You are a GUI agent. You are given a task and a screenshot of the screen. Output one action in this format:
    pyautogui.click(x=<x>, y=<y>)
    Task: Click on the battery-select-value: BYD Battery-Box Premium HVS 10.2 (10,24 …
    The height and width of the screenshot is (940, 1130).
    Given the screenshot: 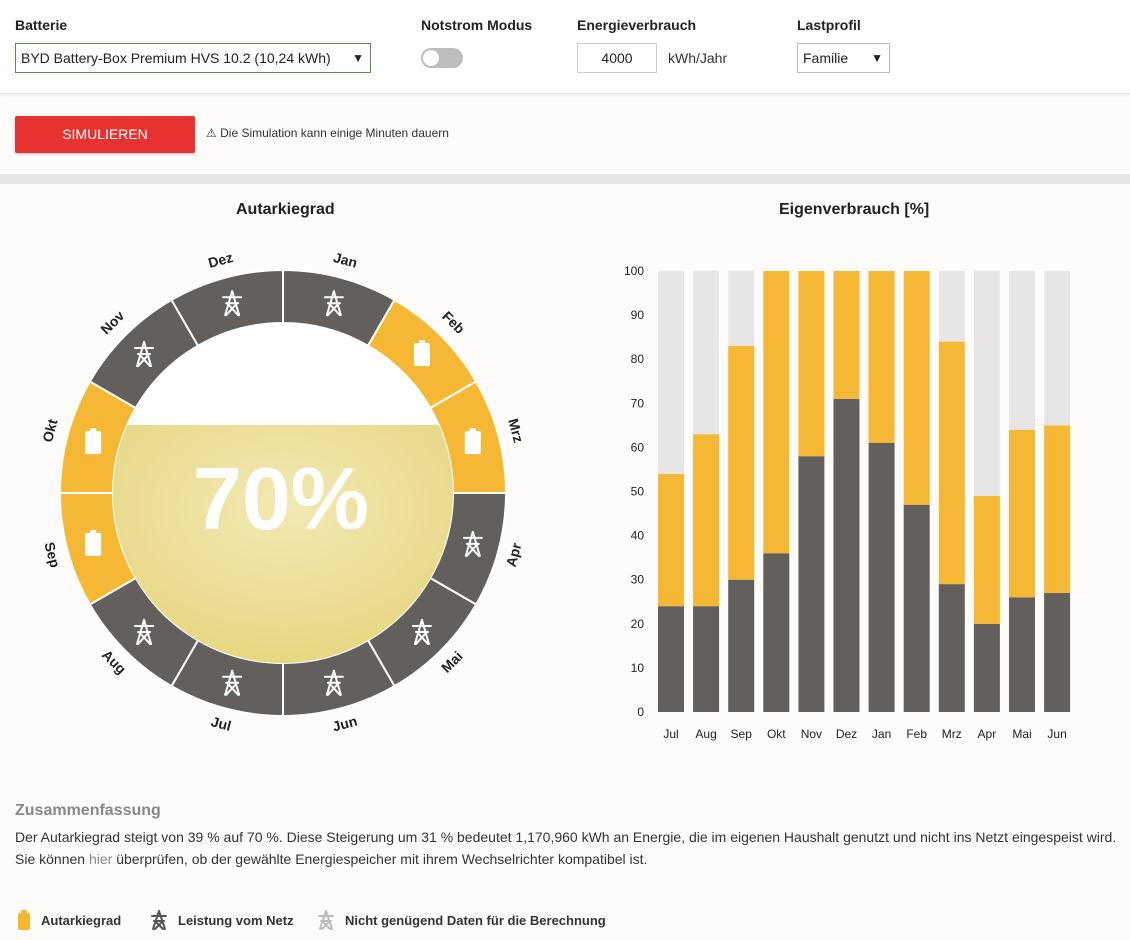 What is the action you would take?
    pyautogui.click(x=176, y=58)
    